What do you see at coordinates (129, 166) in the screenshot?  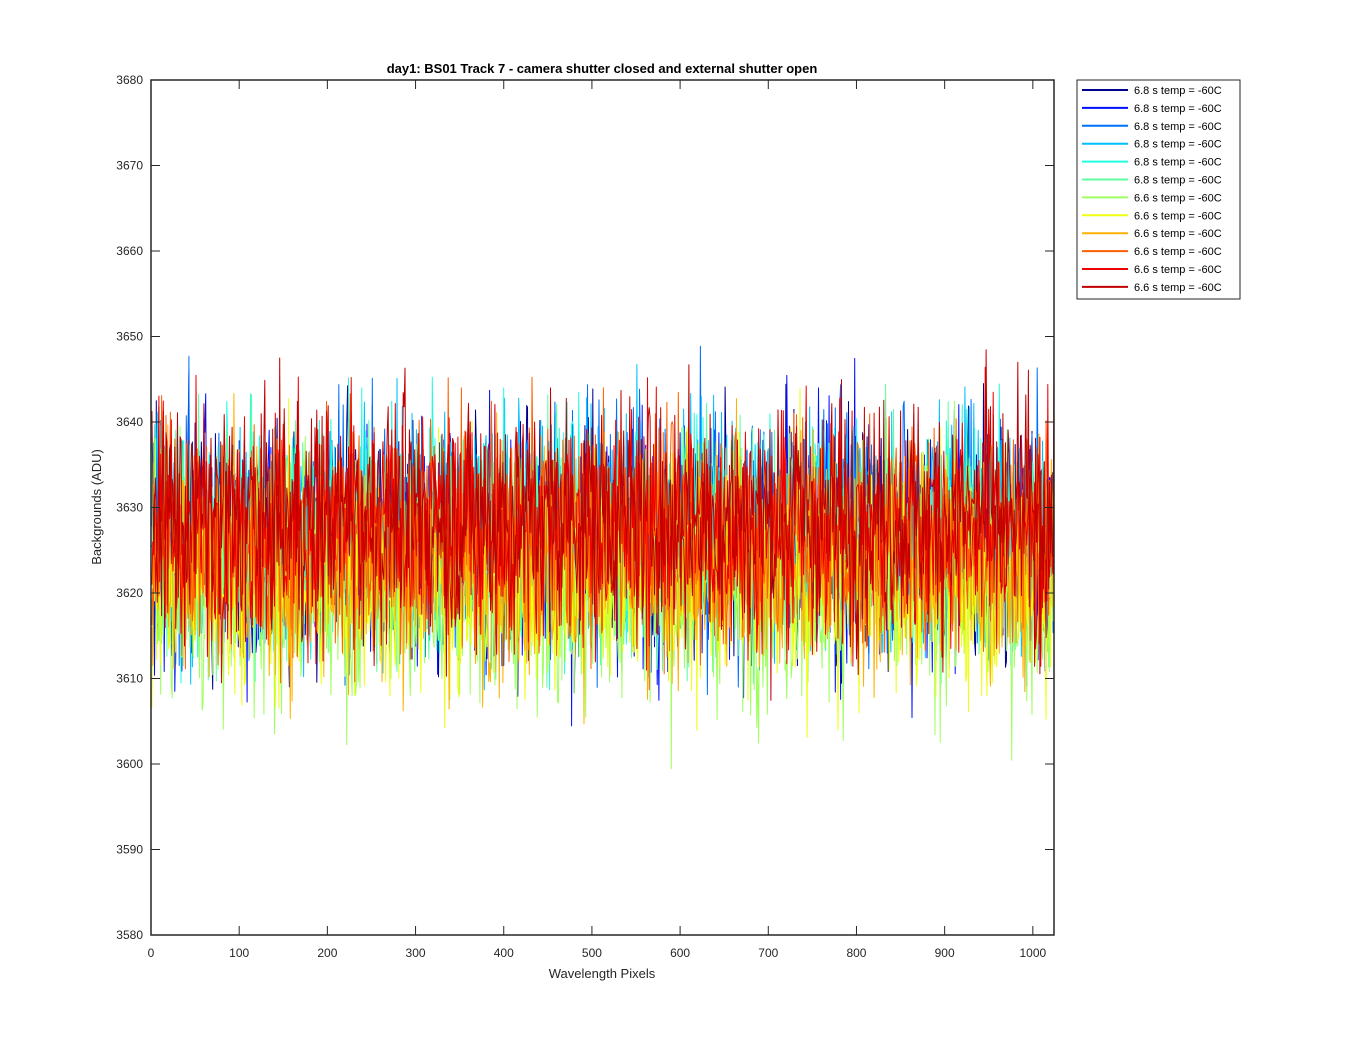 I see `y-tick-label: 3670` at bounding box center [129, 166].